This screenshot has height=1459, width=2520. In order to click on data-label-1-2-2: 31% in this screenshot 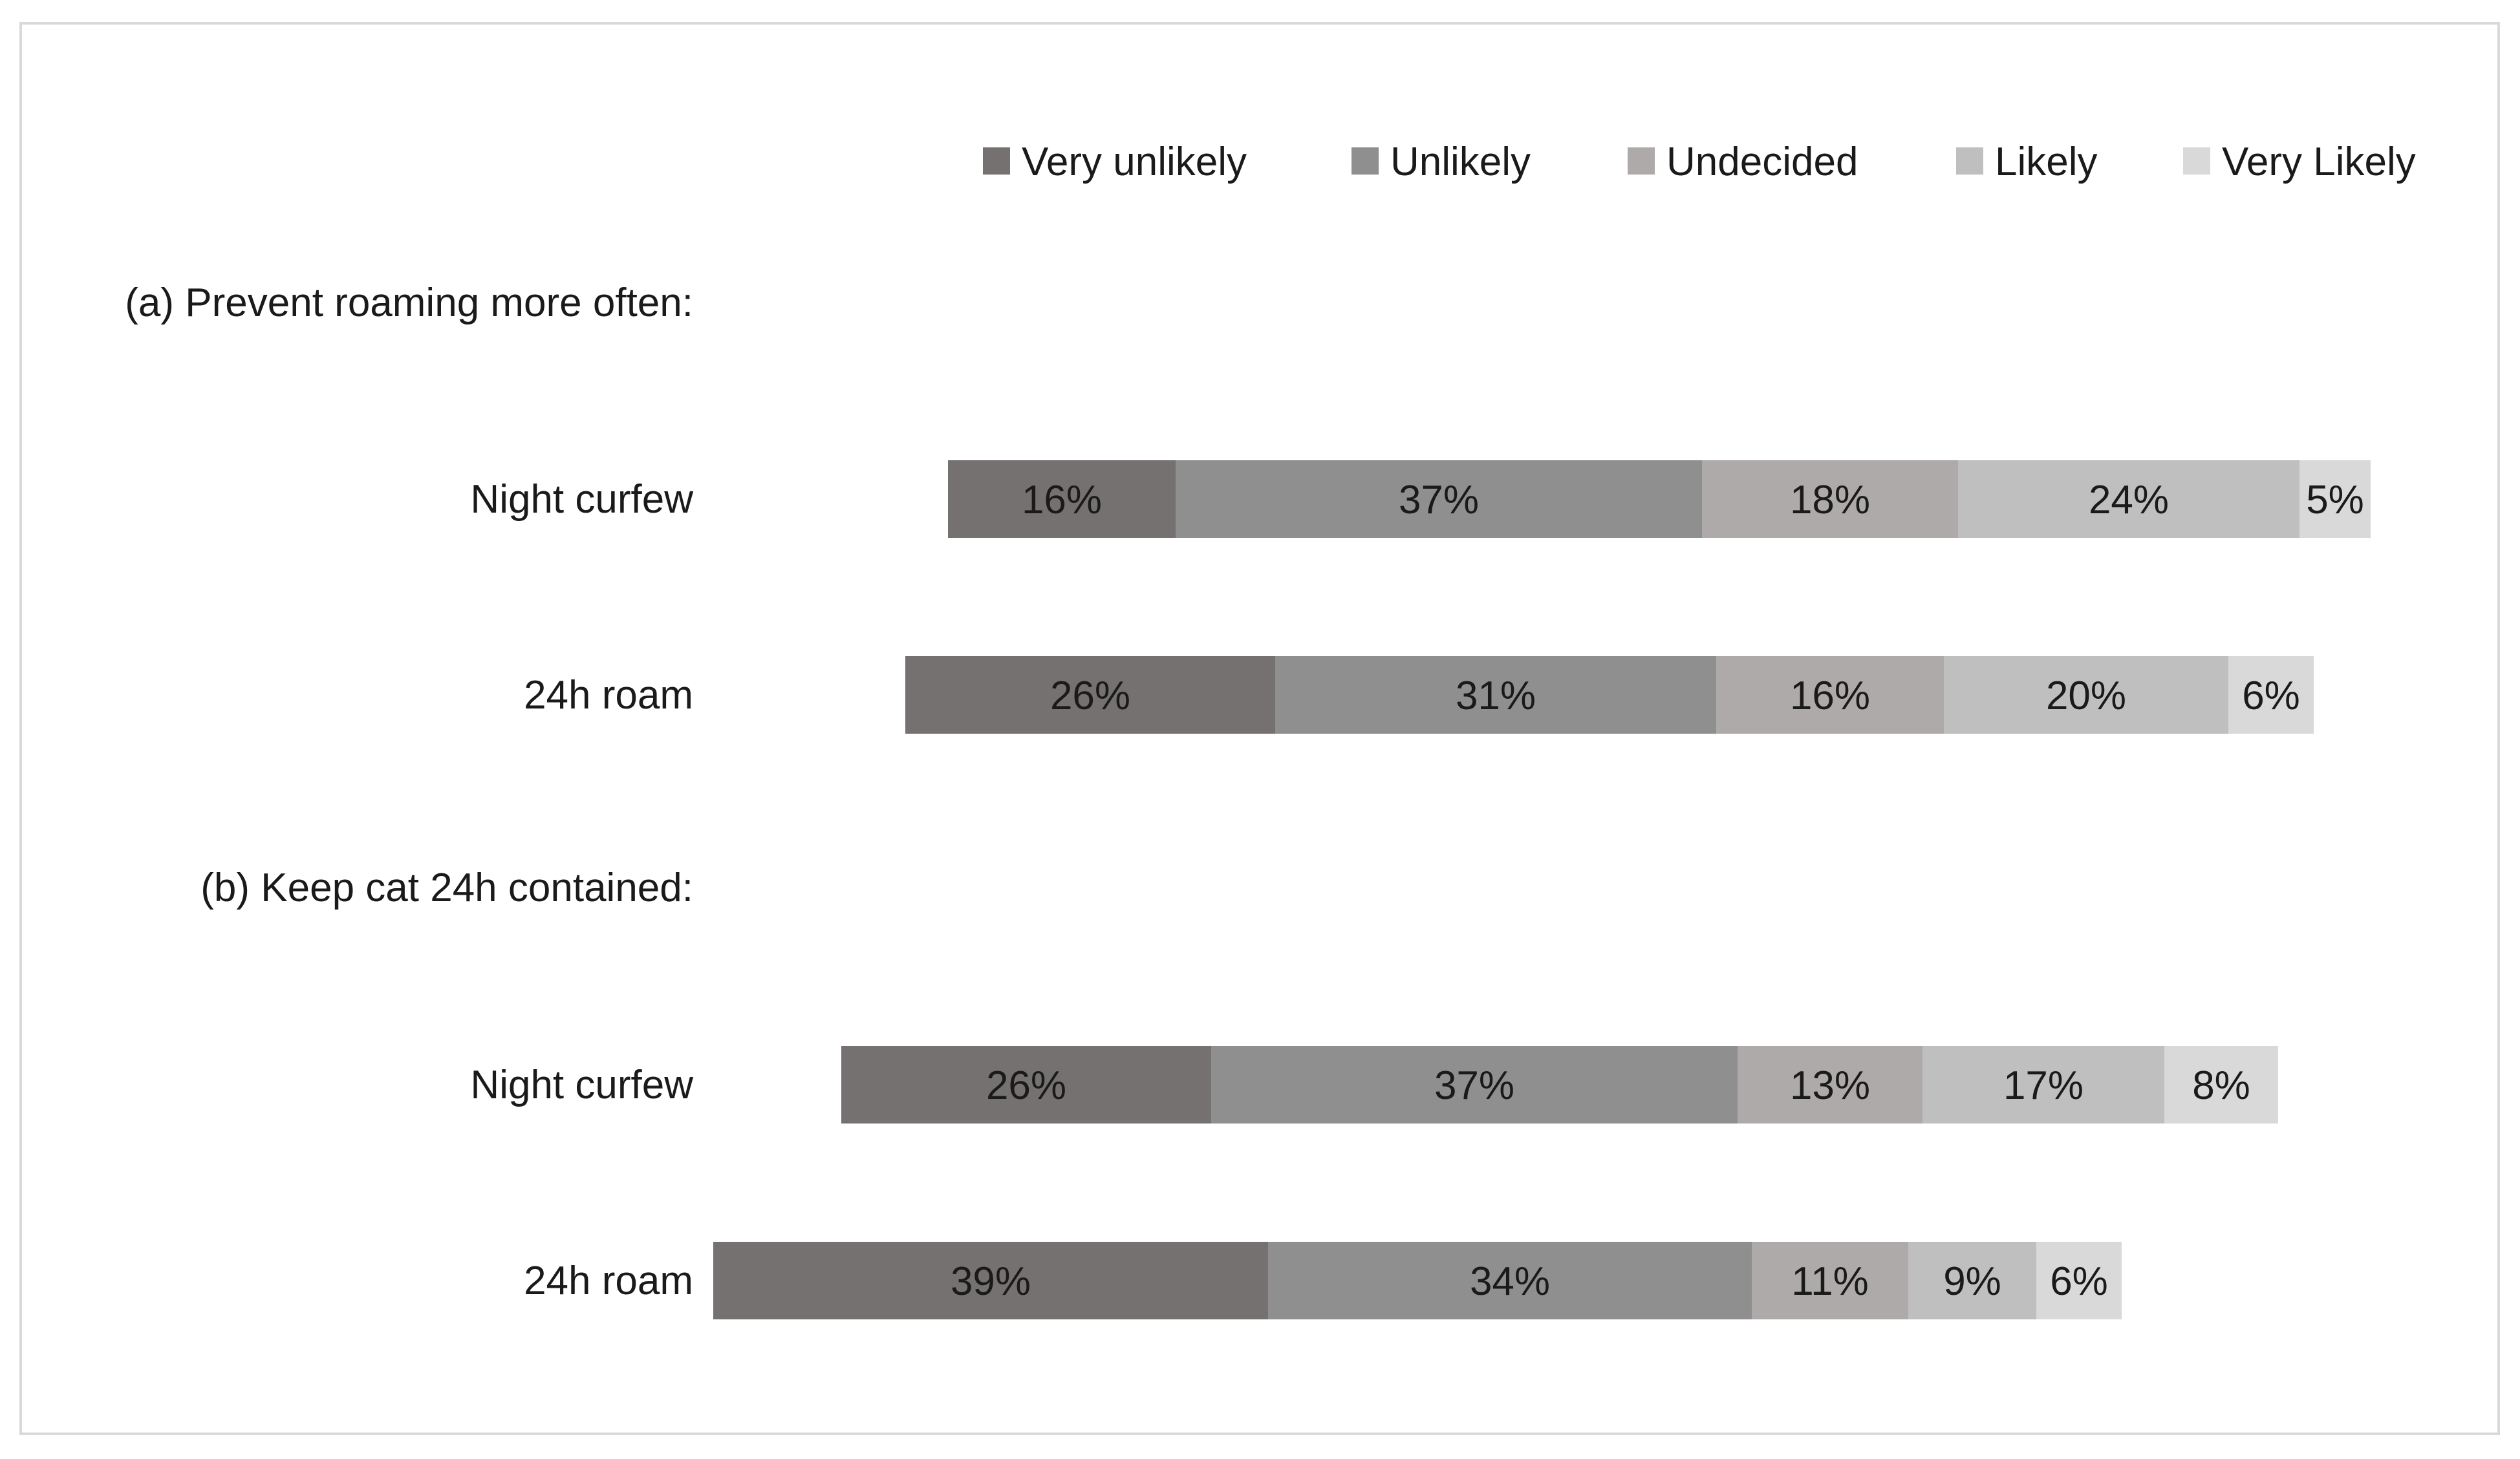, I will do `click(1496, 696)`.